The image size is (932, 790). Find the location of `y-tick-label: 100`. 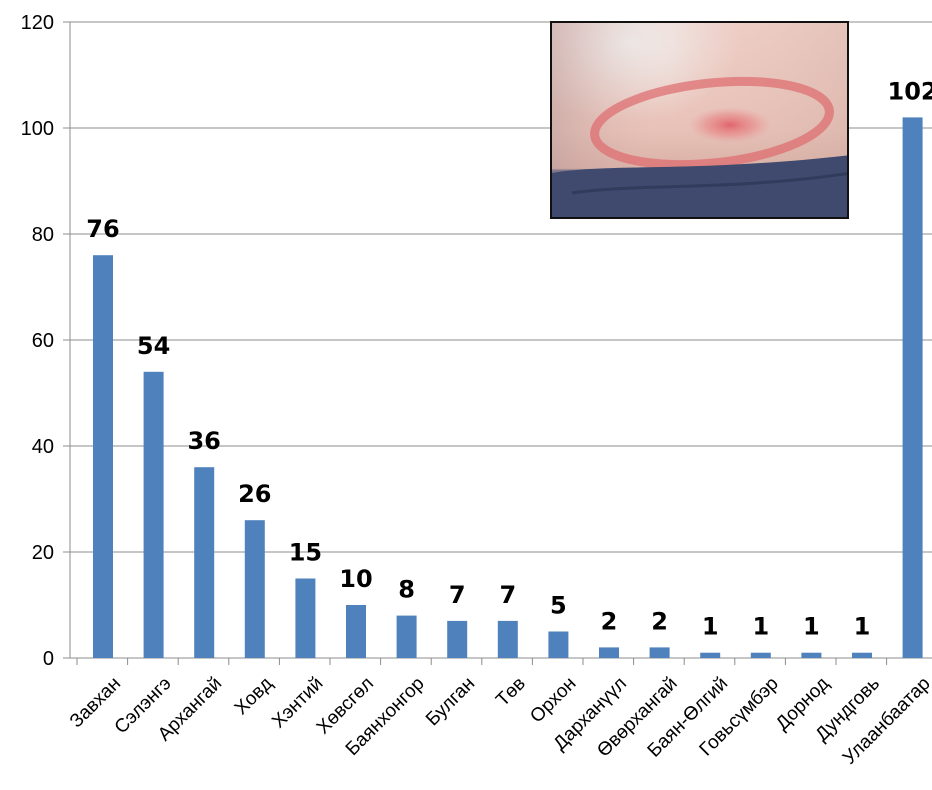

y-tick-label: 100 is located at coordinates (37, 129).